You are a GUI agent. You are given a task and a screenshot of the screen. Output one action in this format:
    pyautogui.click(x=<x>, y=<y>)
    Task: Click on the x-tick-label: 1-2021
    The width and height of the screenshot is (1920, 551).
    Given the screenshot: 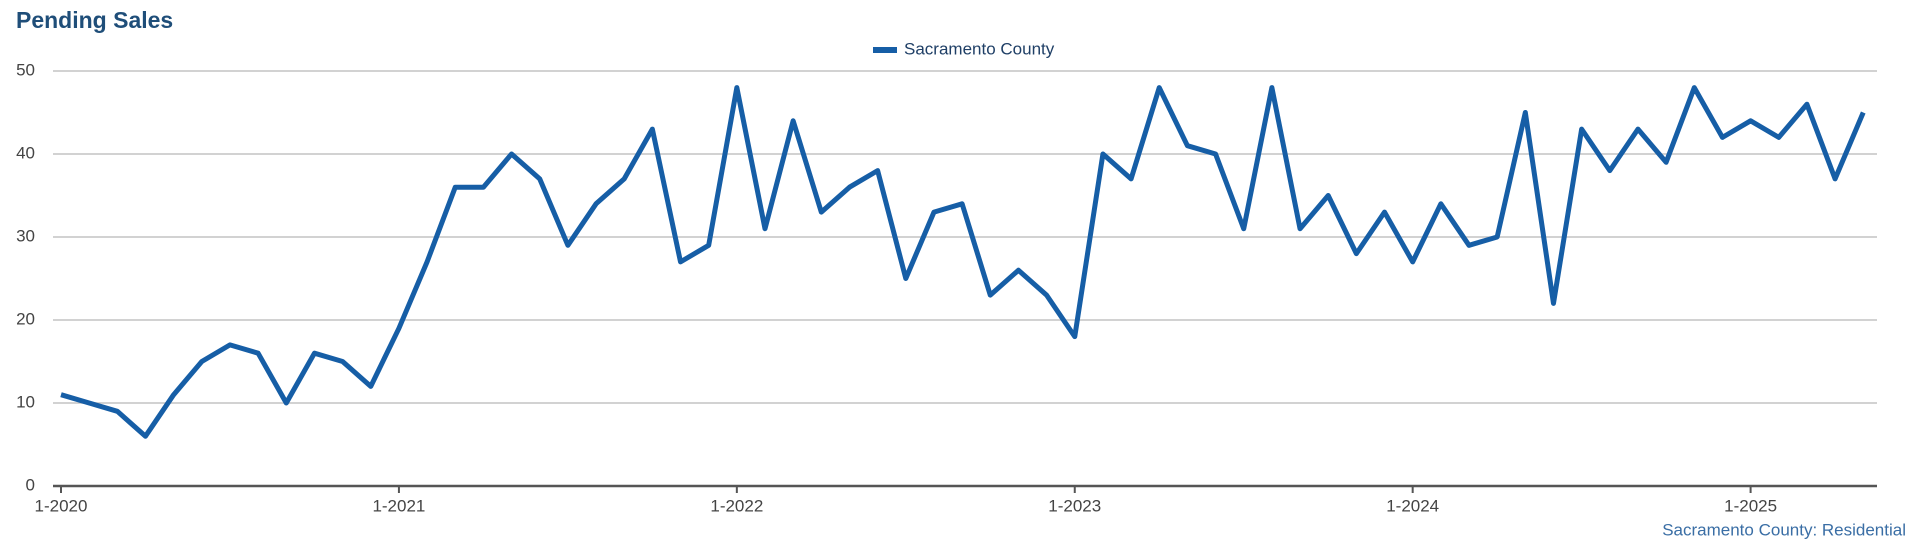 What is the action you would take?
    pyautogui.click(x=398, y=505)
    